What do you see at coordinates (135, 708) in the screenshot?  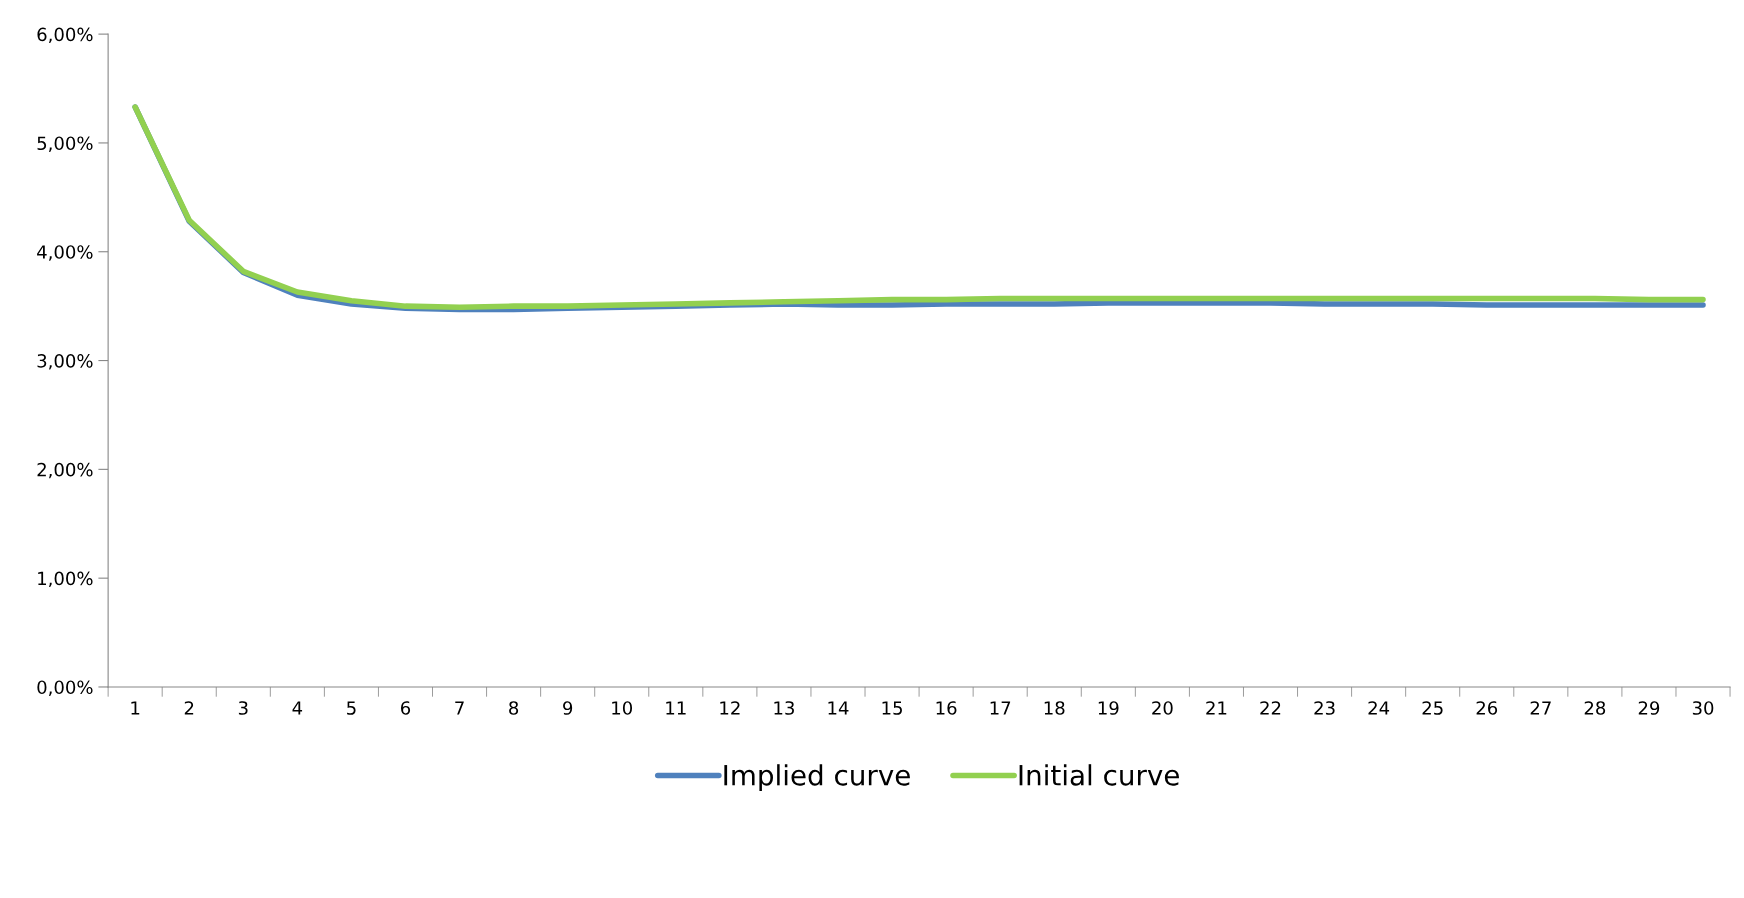 I see `x-tick-label: 1` at bounding box center [135, 708].